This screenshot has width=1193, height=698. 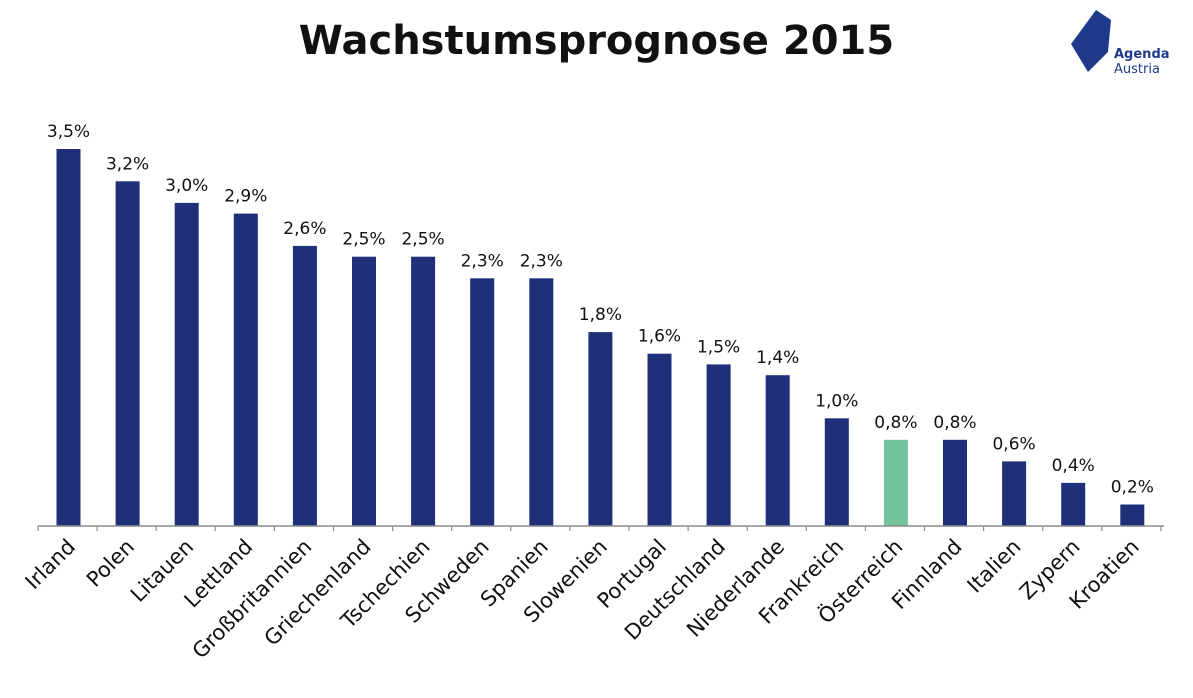 I want to click on data-label-6: 2,5%, so click(x=422, y=240).